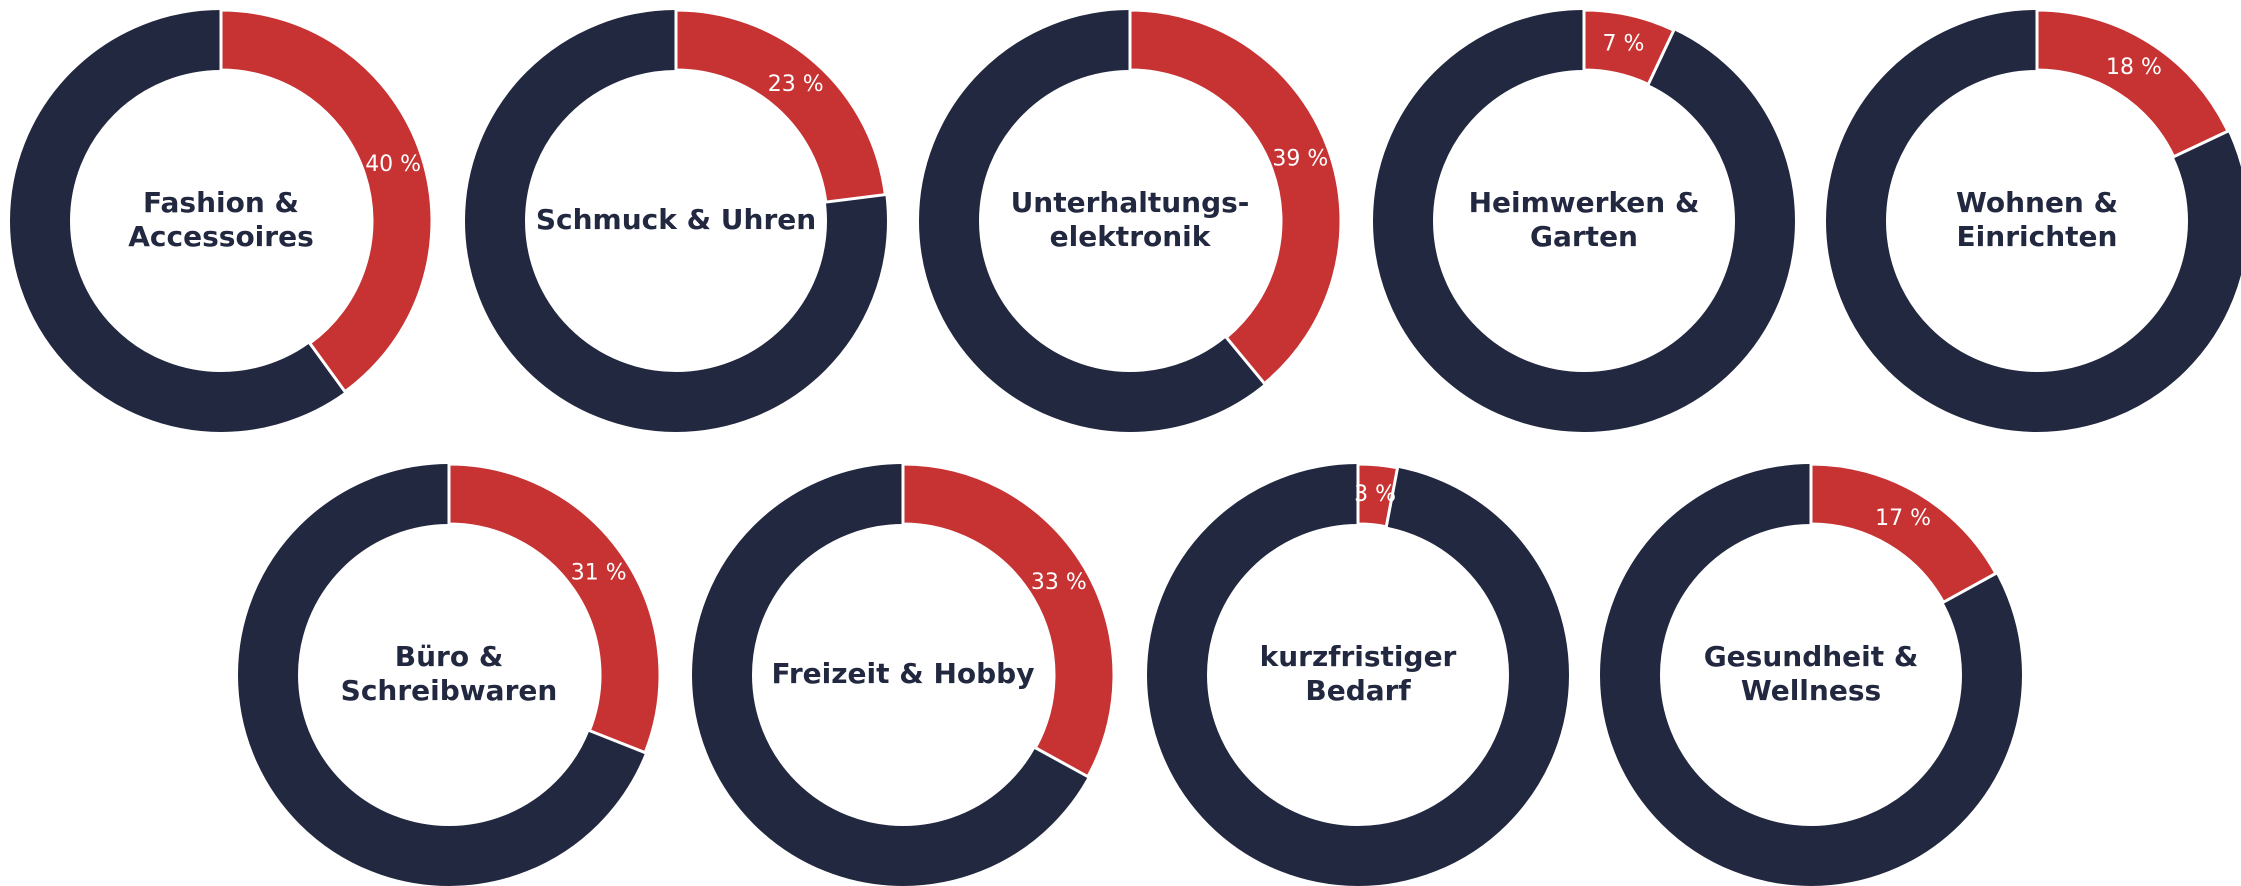  I want to click on center-label: Büro &, so click(449, 656).